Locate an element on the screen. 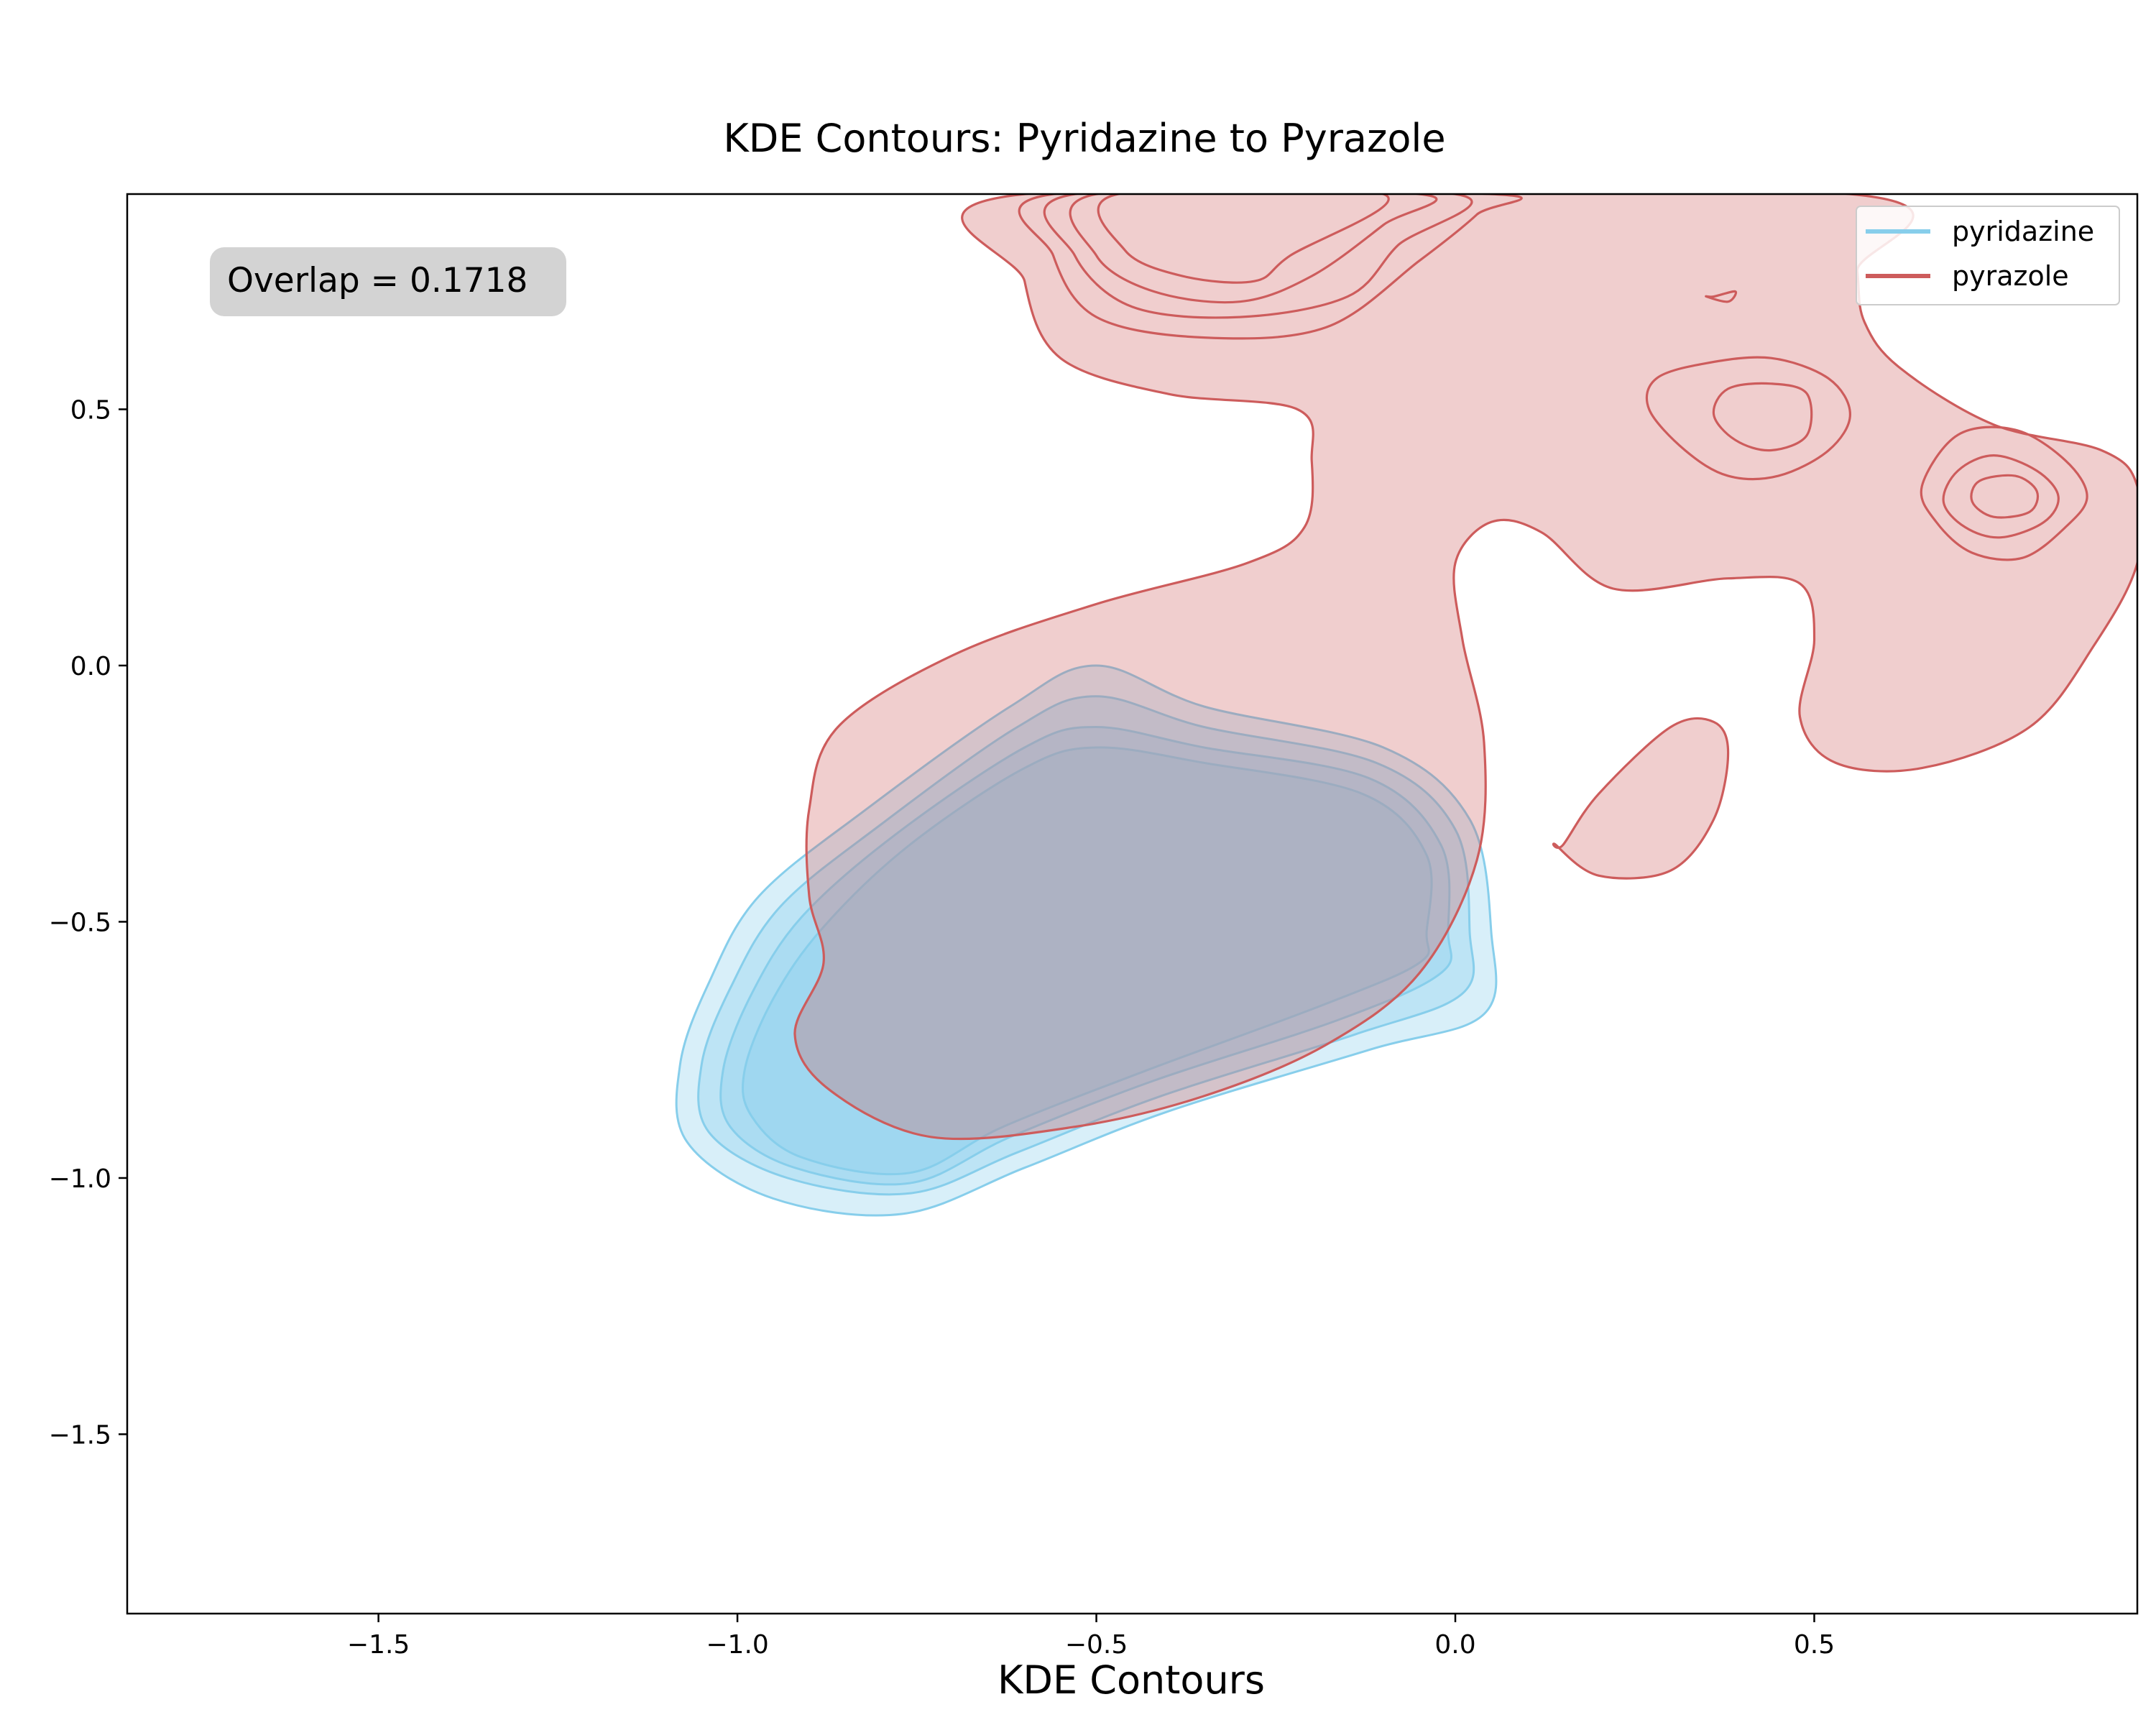 This screenshot has height=1725, width=2156. legend-label-pyrazole: pyrazole is located at coordinates (2011, 276).